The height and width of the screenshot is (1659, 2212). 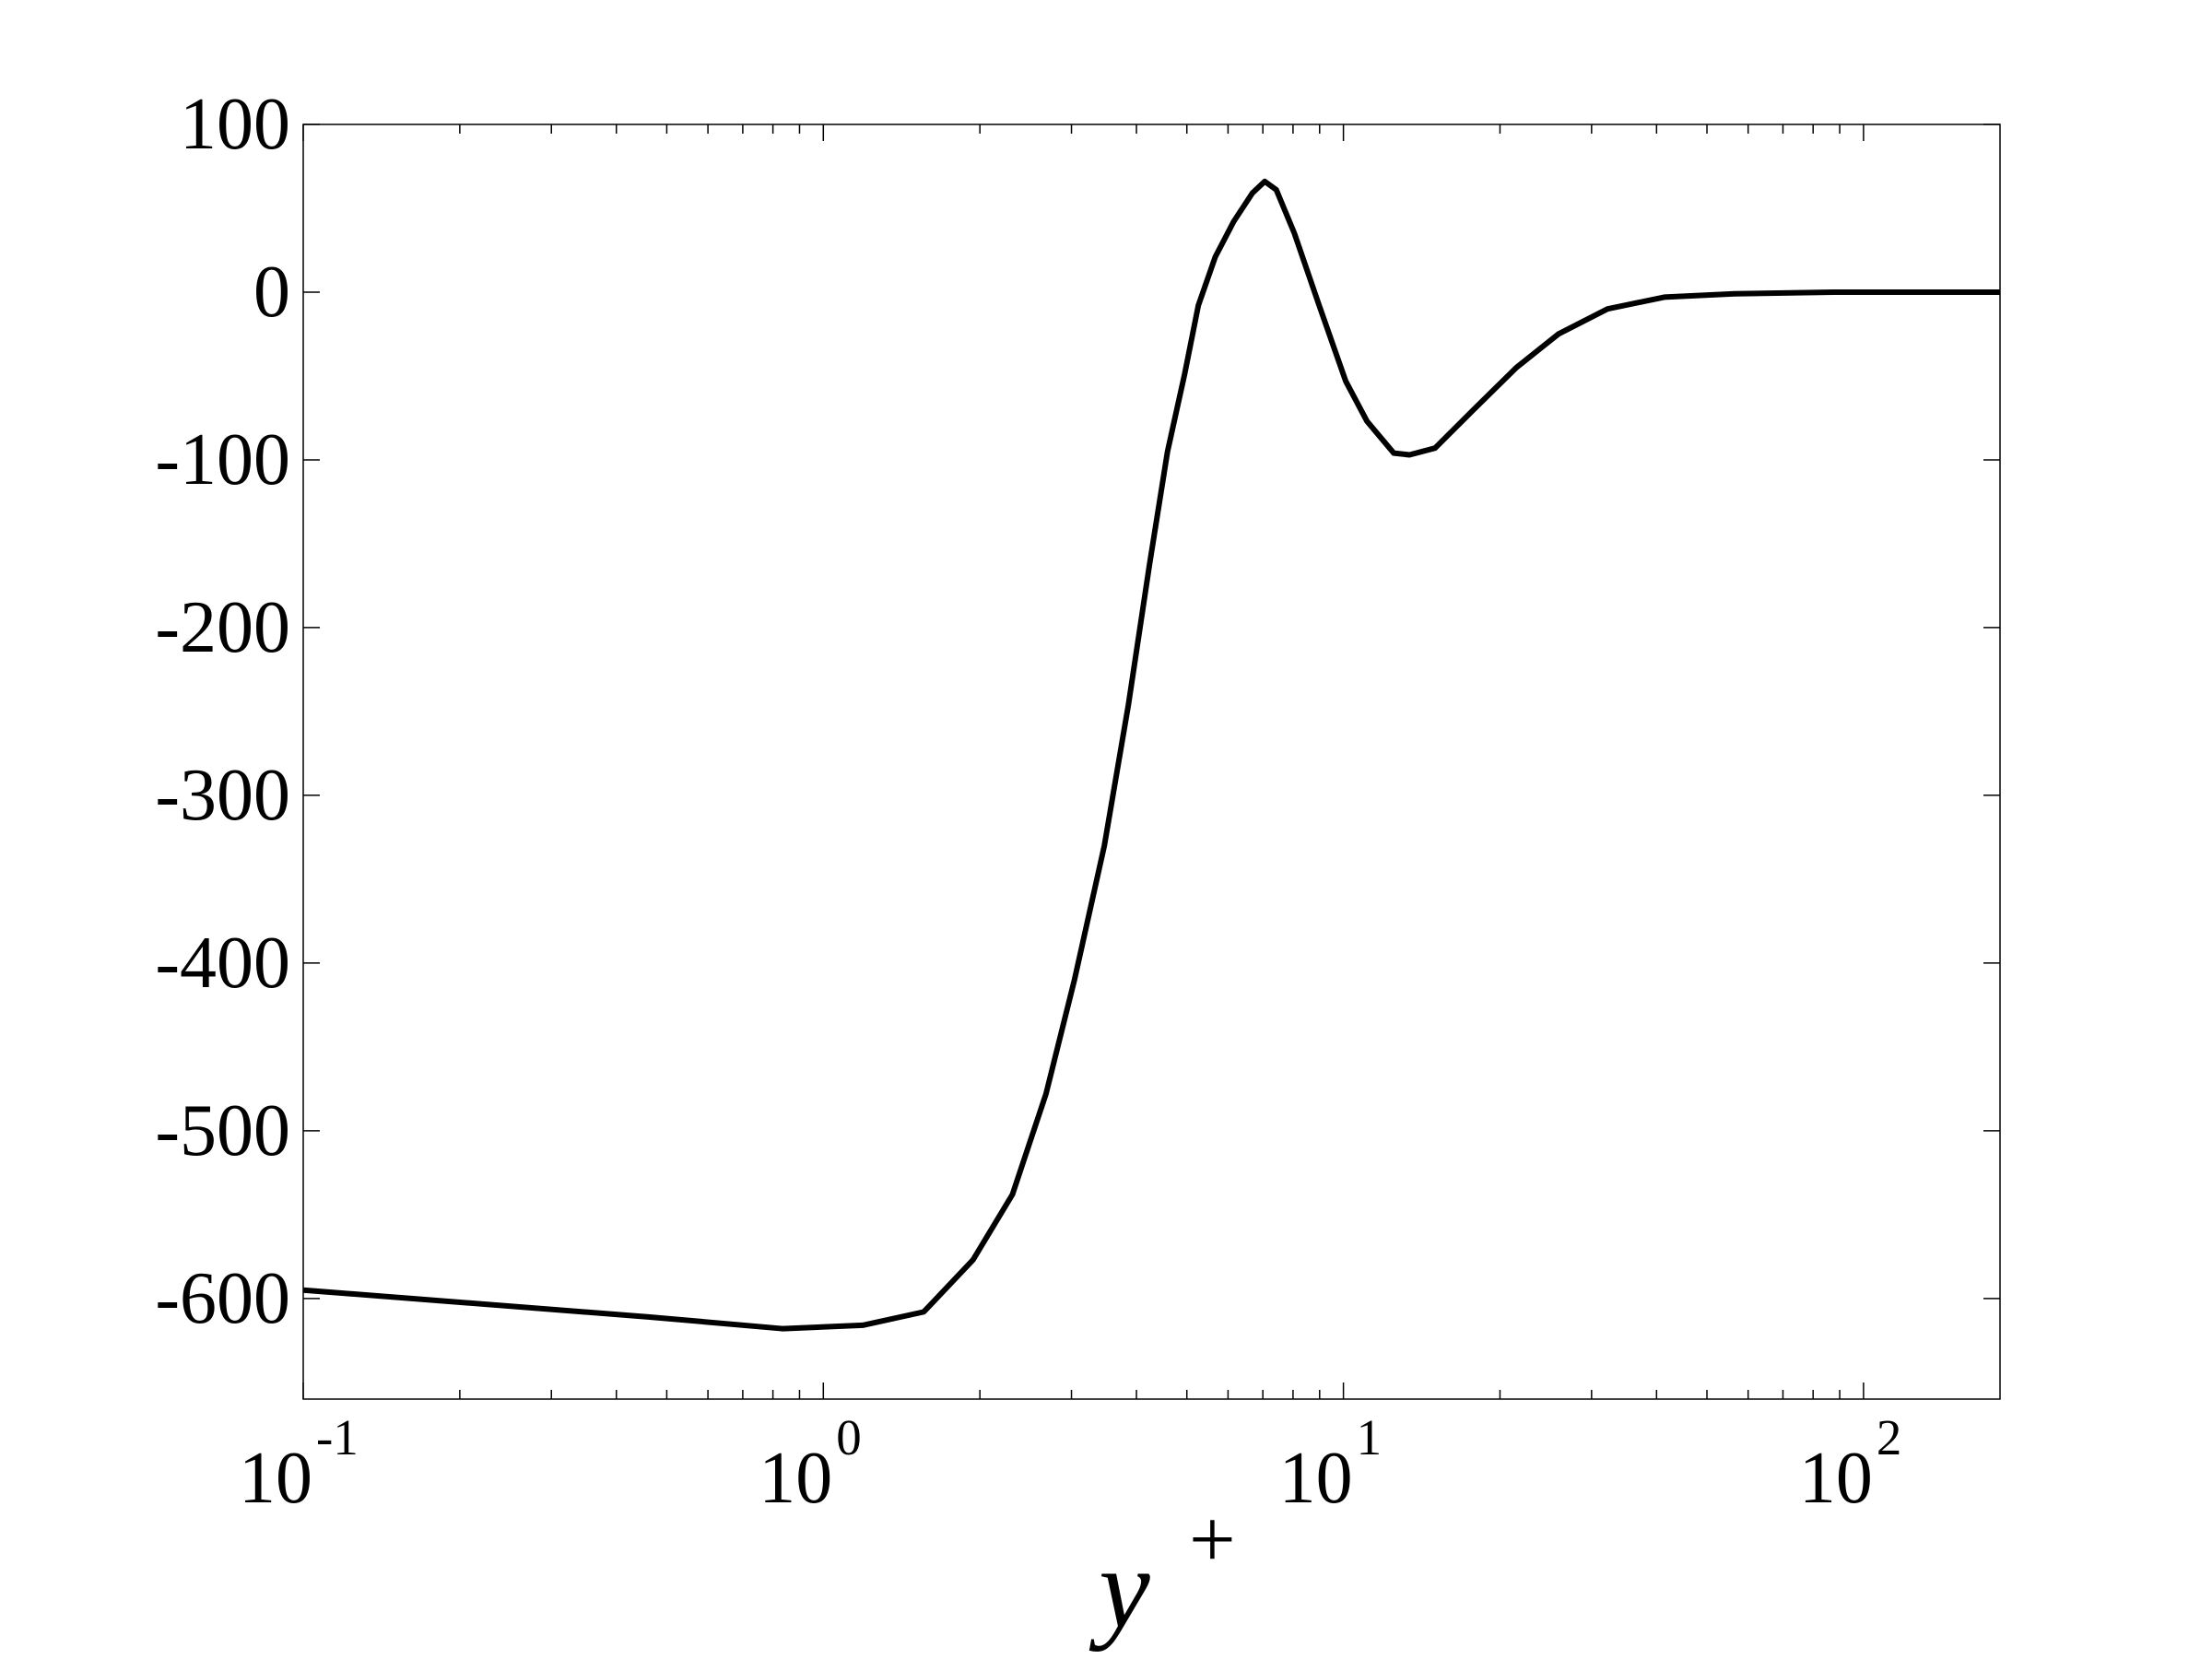 I want to click on y-tick-label: -600, so click(x=222, y=1298).